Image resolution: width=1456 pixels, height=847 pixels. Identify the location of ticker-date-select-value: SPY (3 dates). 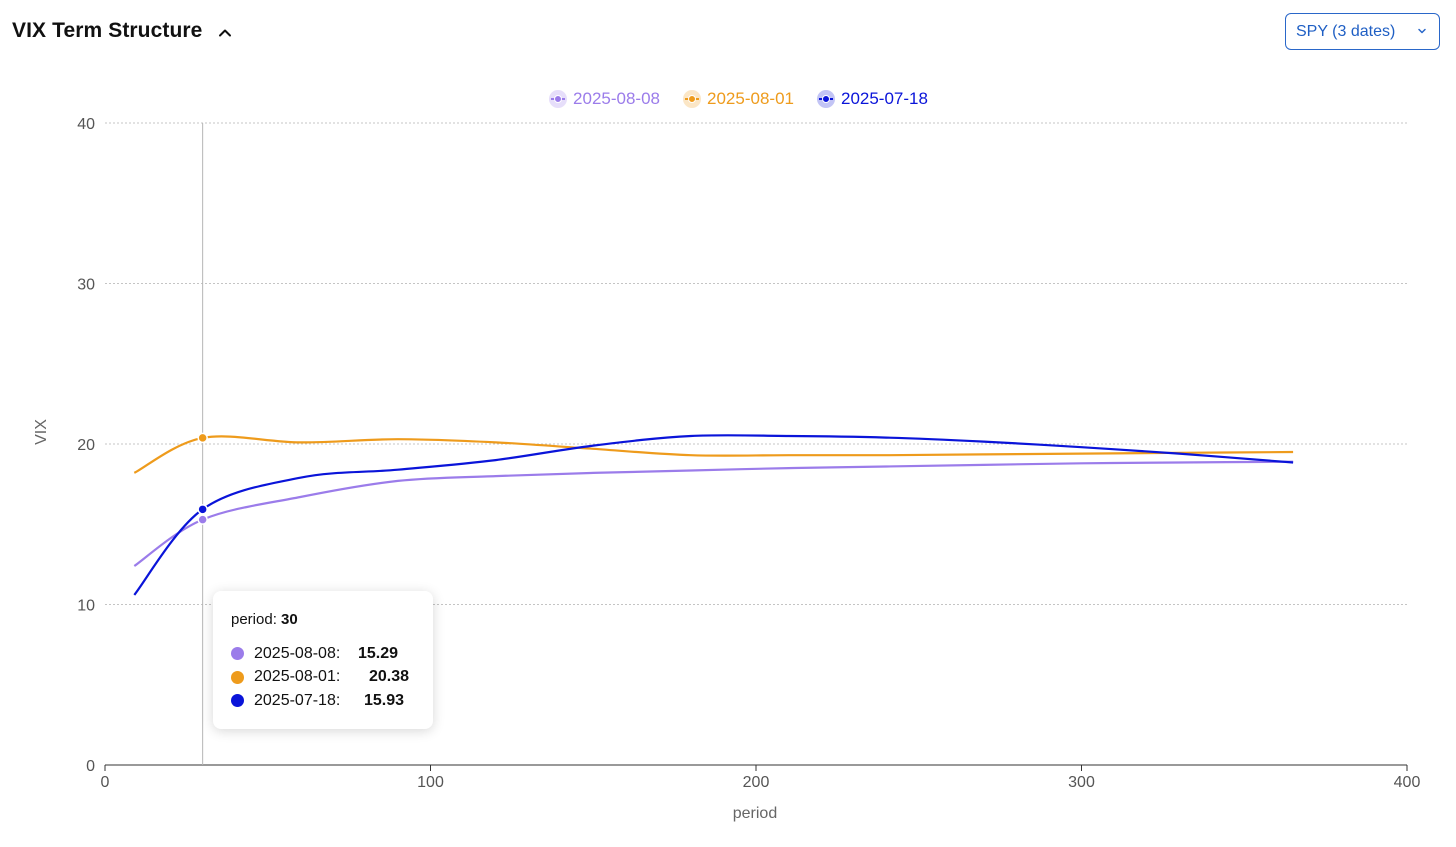
(1346, 31).